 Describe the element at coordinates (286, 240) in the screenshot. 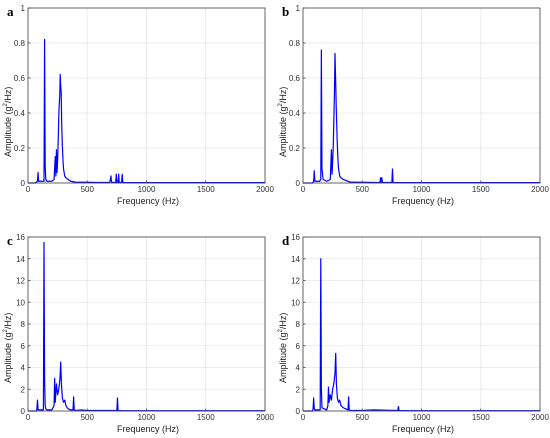

I see `panel-label: d` at that location.